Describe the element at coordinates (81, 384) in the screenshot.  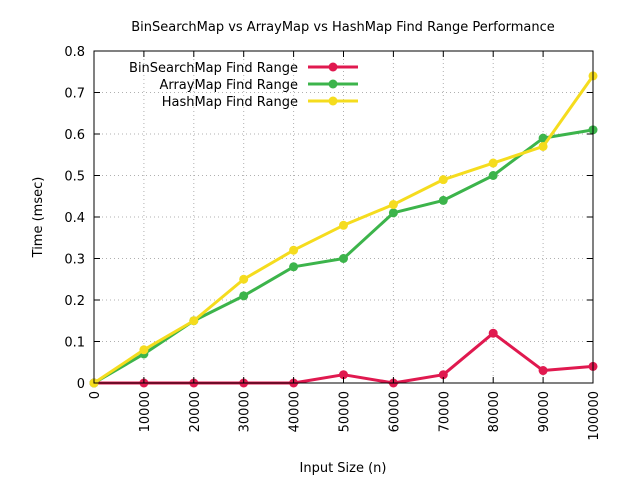
I see `y-tick-label: 0` at that location.